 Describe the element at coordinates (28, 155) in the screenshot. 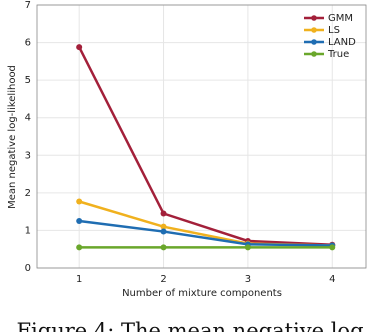

I see `y-tick-label: 3` at that location.